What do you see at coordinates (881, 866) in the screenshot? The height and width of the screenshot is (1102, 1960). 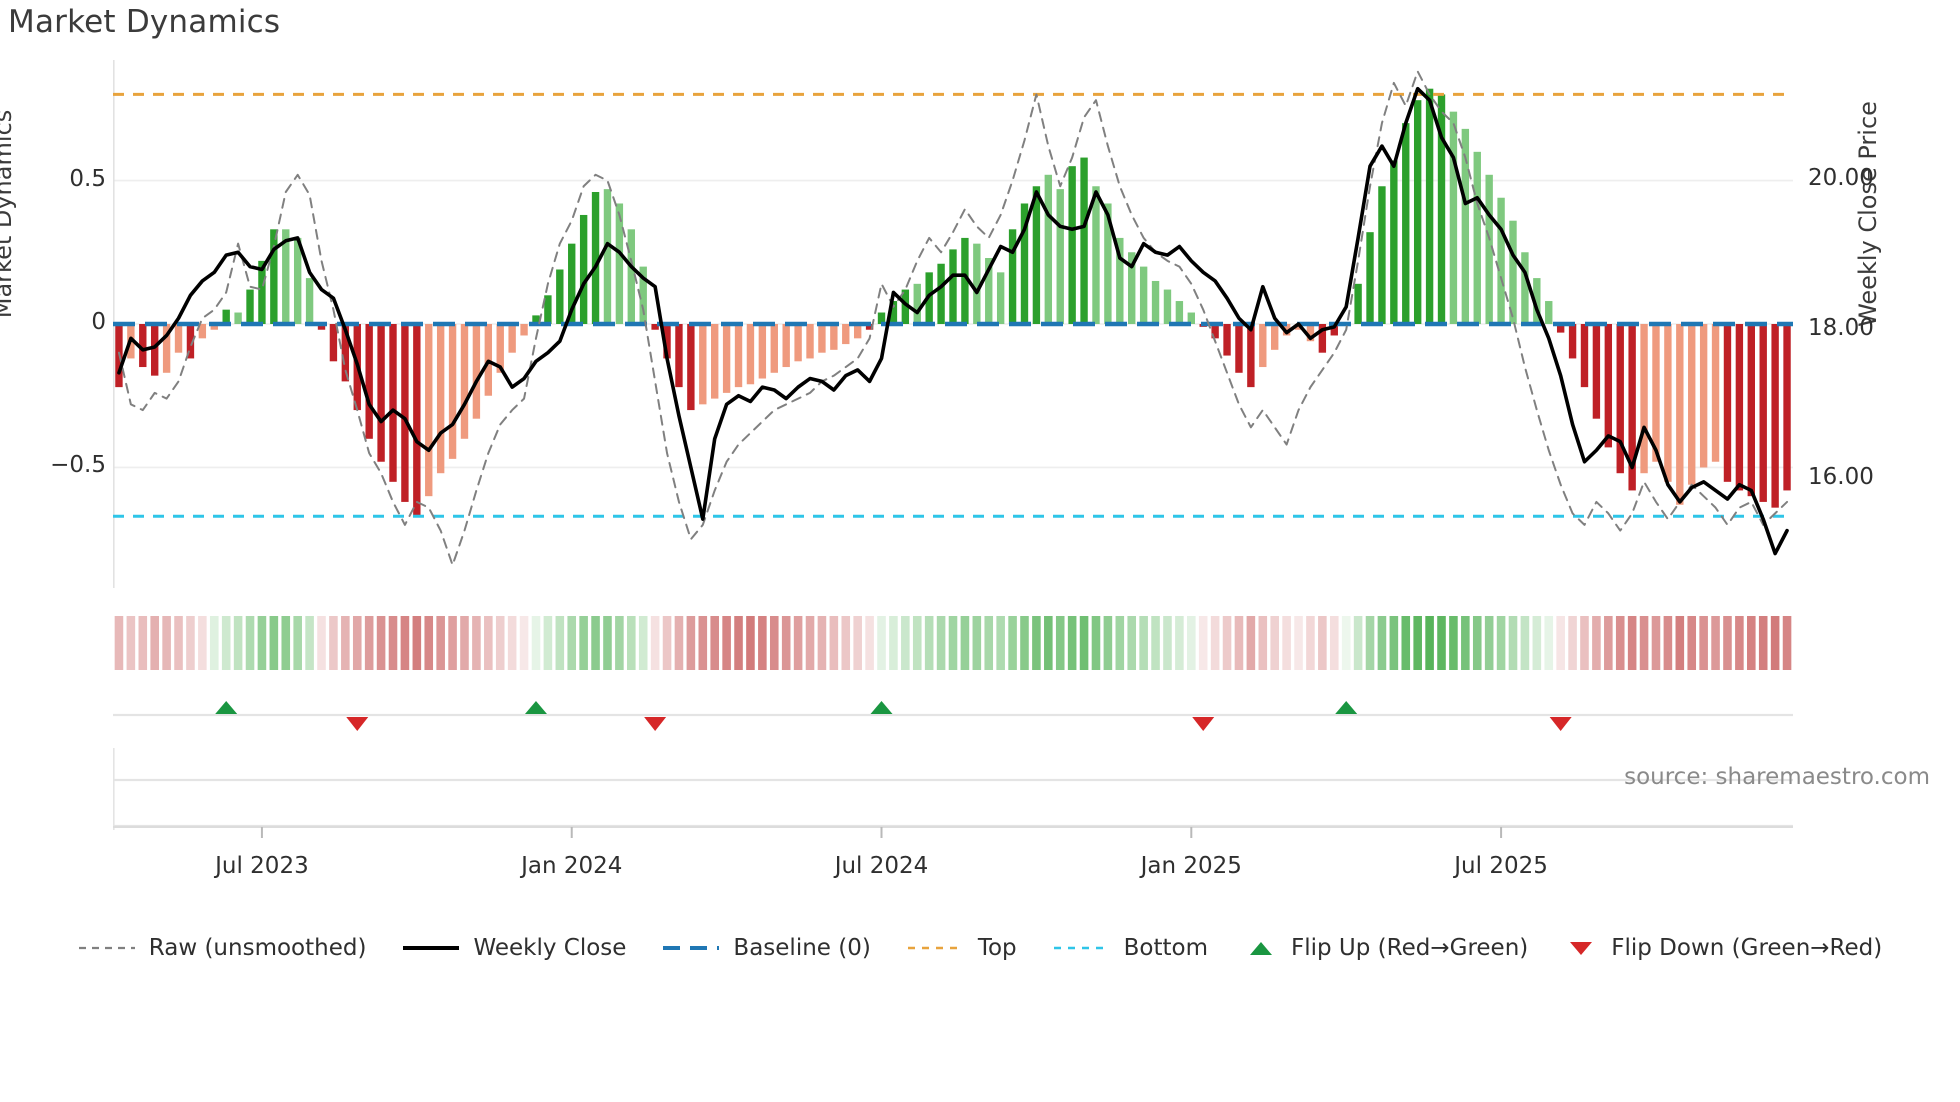 I see `x-tick-label: Jul 2024` at bounding box center [881, 866].